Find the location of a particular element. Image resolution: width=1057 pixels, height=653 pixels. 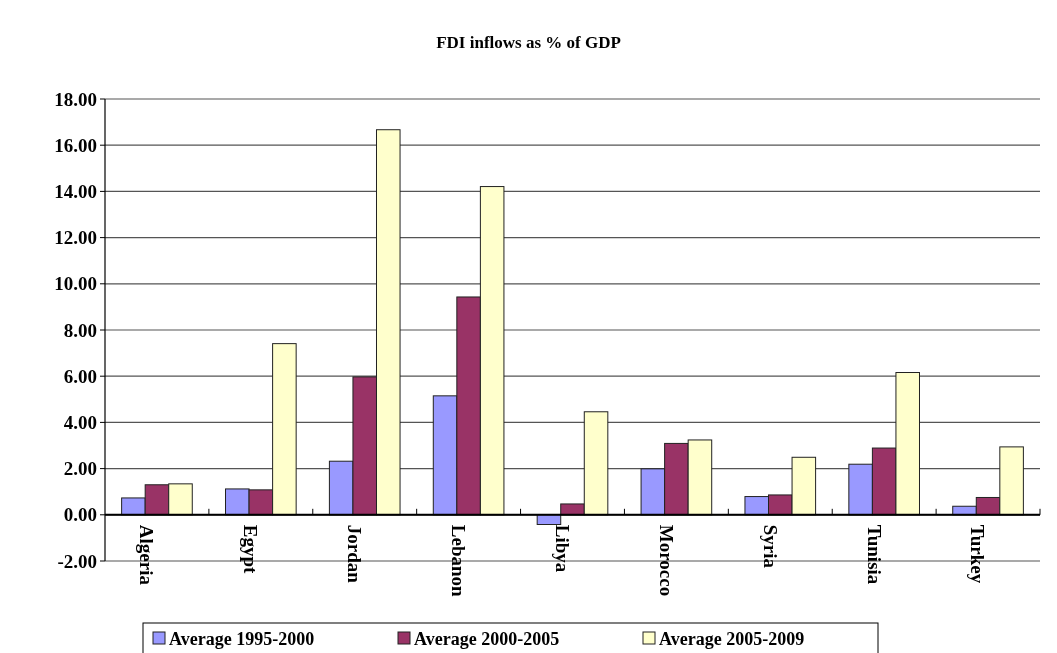

y-tick-label: 4.00 is located at coordinates (80, 423).